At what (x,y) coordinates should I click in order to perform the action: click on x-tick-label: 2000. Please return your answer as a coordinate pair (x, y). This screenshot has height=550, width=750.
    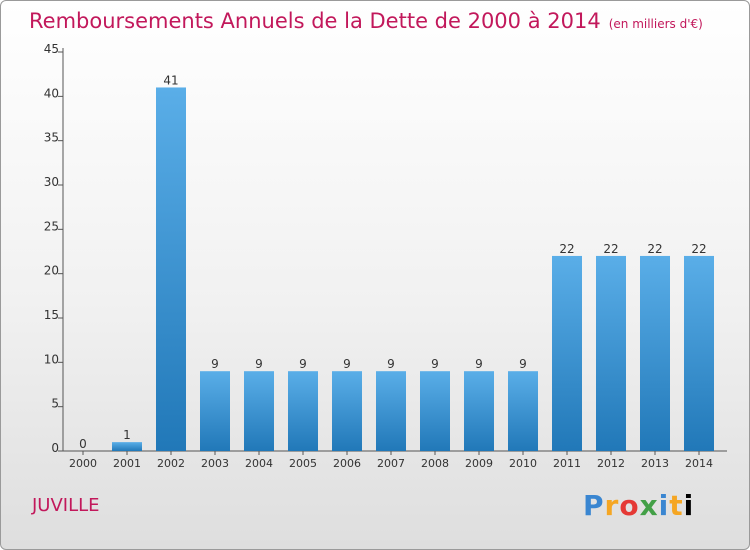
    Looking at the image, I should click on (83, 463).